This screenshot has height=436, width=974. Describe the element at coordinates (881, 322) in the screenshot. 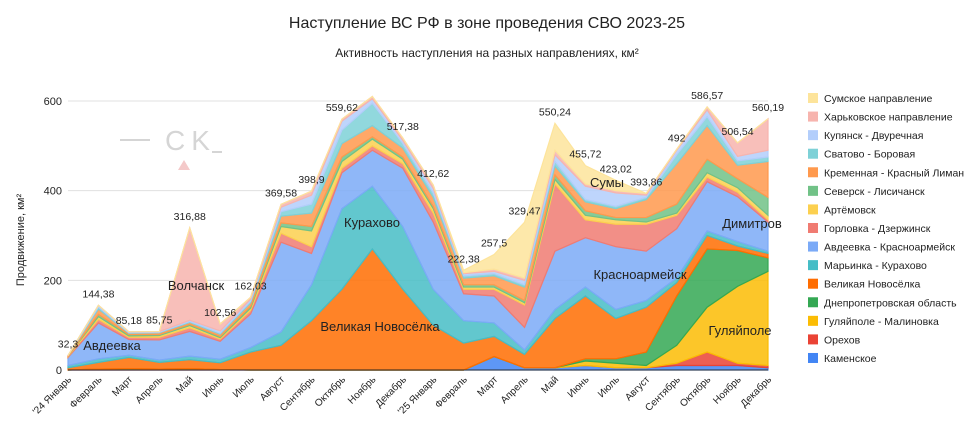

I see `legend-label: Гуляйполе - Малиновка` at that location.